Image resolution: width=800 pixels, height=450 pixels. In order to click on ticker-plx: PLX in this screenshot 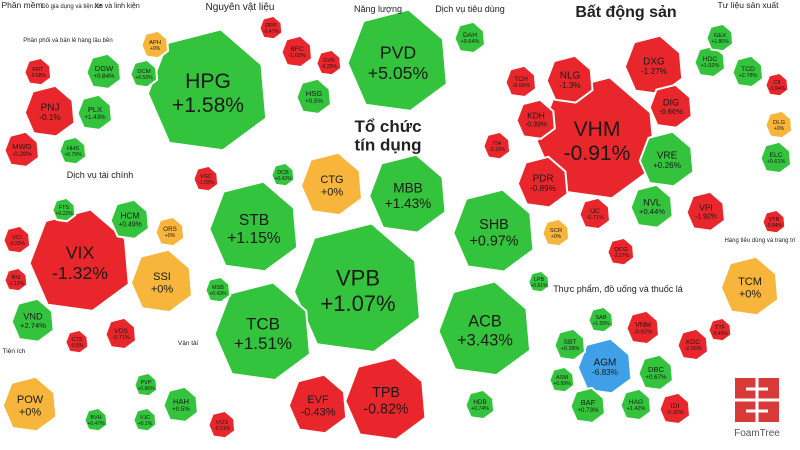, I will do `click(95, 109)`.